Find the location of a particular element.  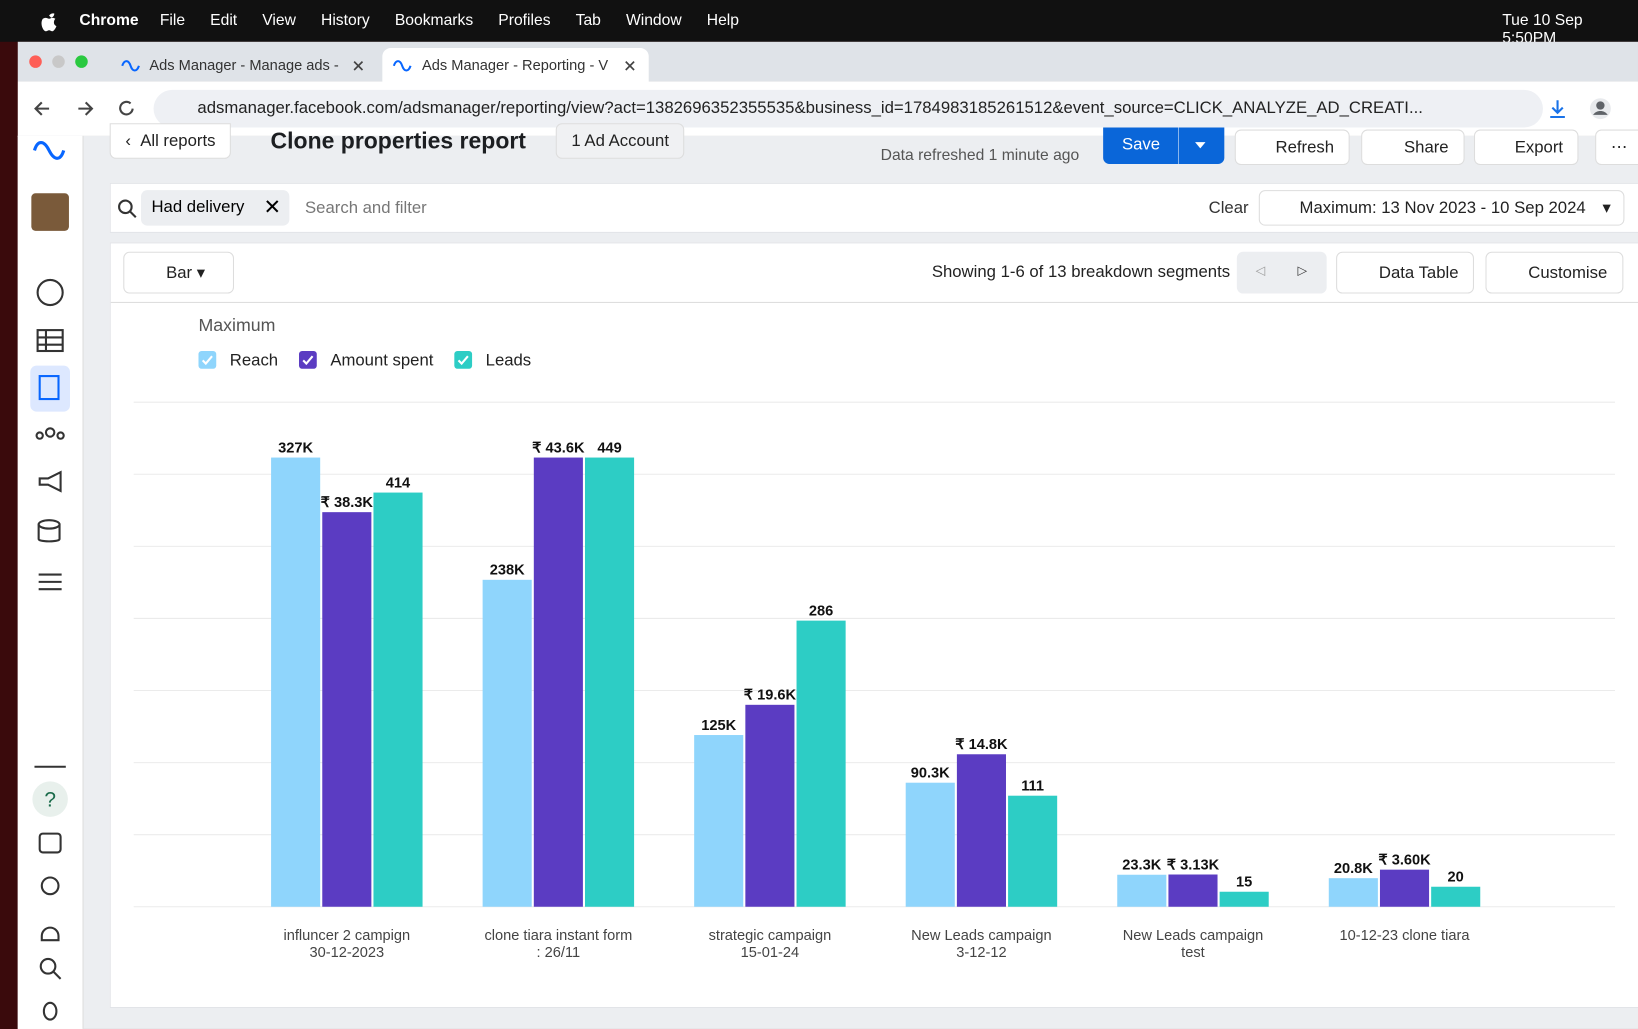

chart-type-button: Bar ▾ is located at coordinates (178, 272).